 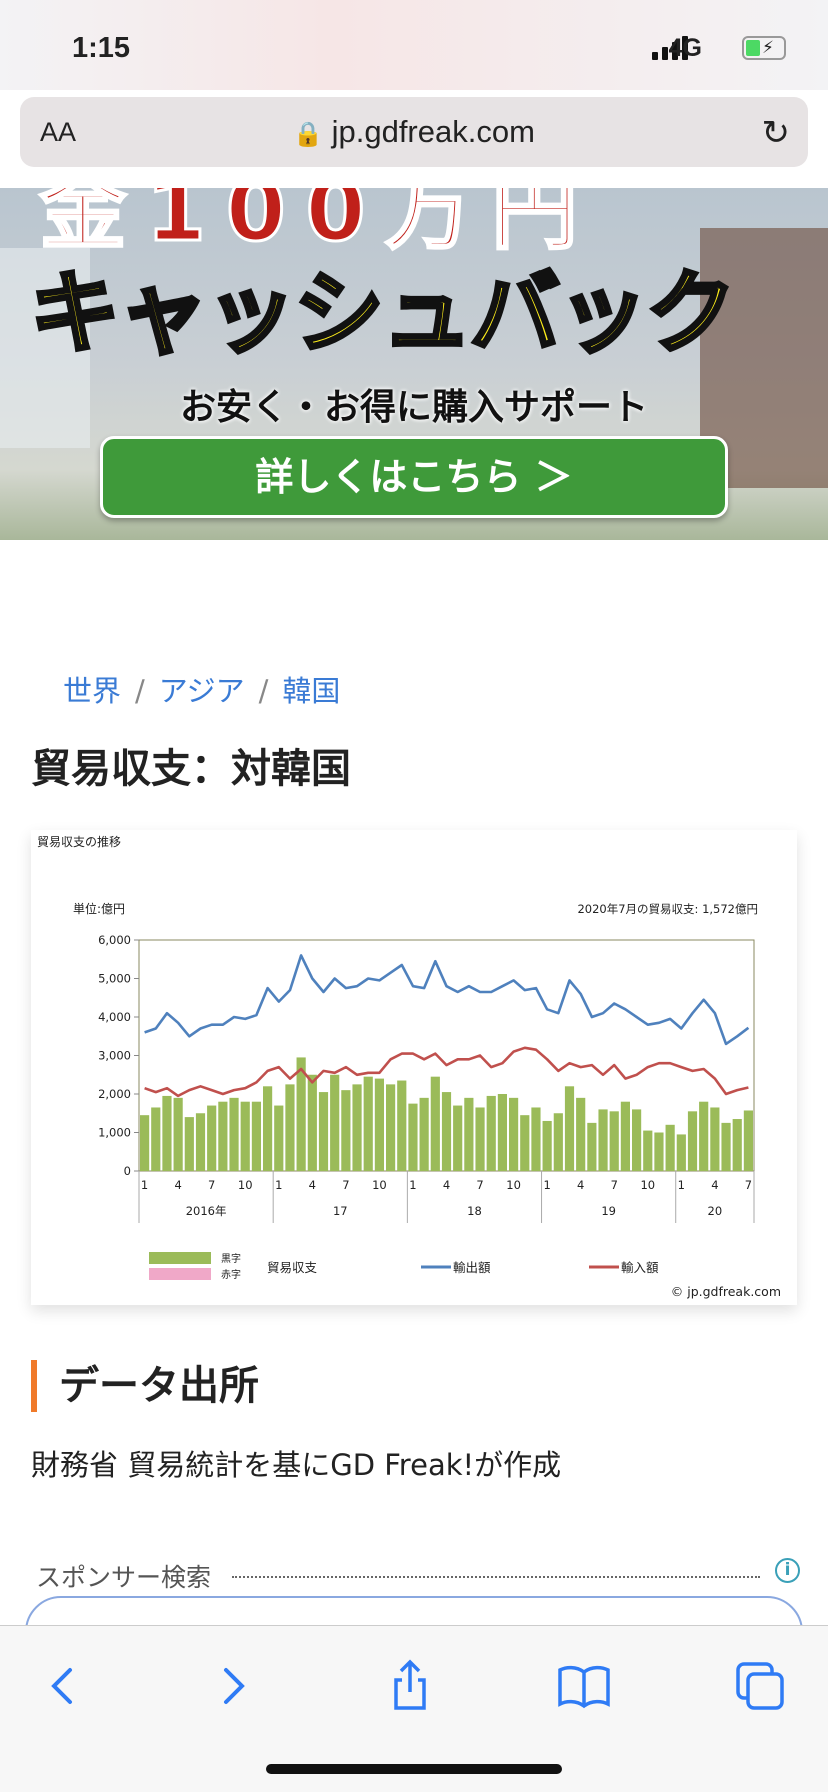 What do you see at coordinates (496, 1577) in the screenshot?
I see `divider` at bounding box center [496, 1577].